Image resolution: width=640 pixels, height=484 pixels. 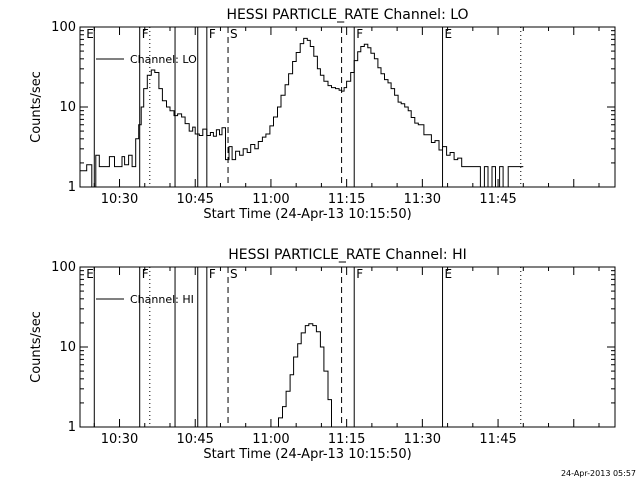 I want to click on panel-1-x-tick-label: 11:45, so click(x=497, y=199).